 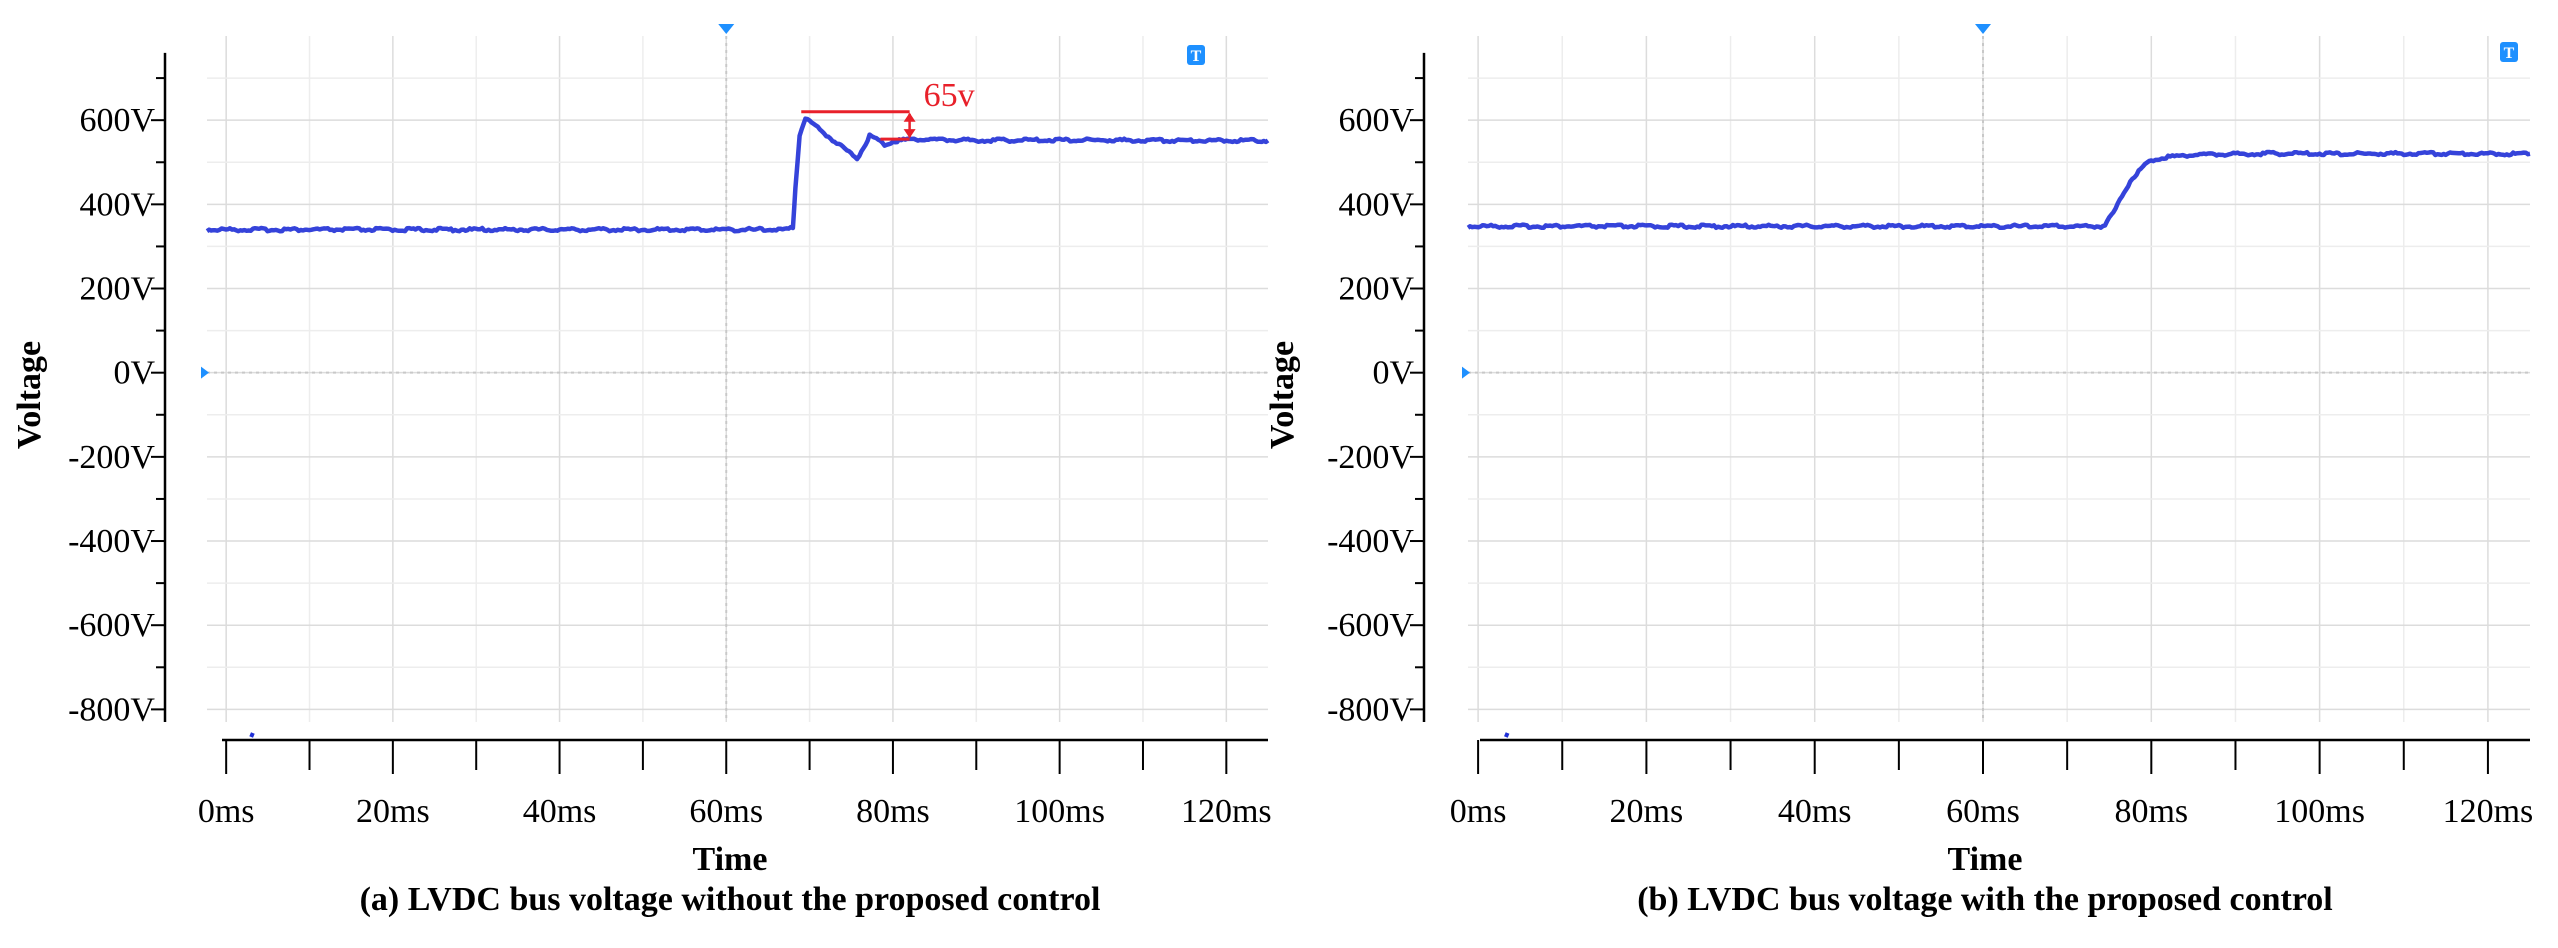 What do you see at coordinates (949, 95) in the screenshot?
I see `overshoot-label: 65v` at bounding box center [949, 95].